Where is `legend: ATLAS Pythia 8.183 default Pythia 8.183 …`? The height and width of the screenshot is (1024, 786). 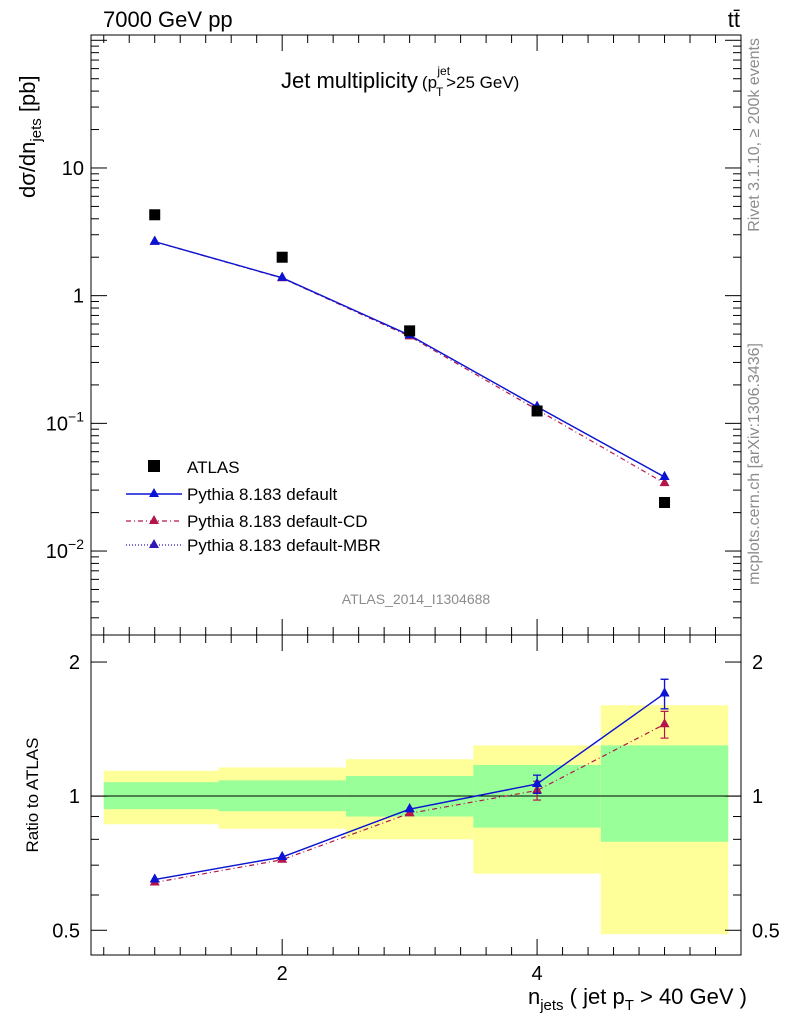
legend: ATLAS Pythia 8.183 default Pythia 8.183 … is located at coordinates (253, 506).